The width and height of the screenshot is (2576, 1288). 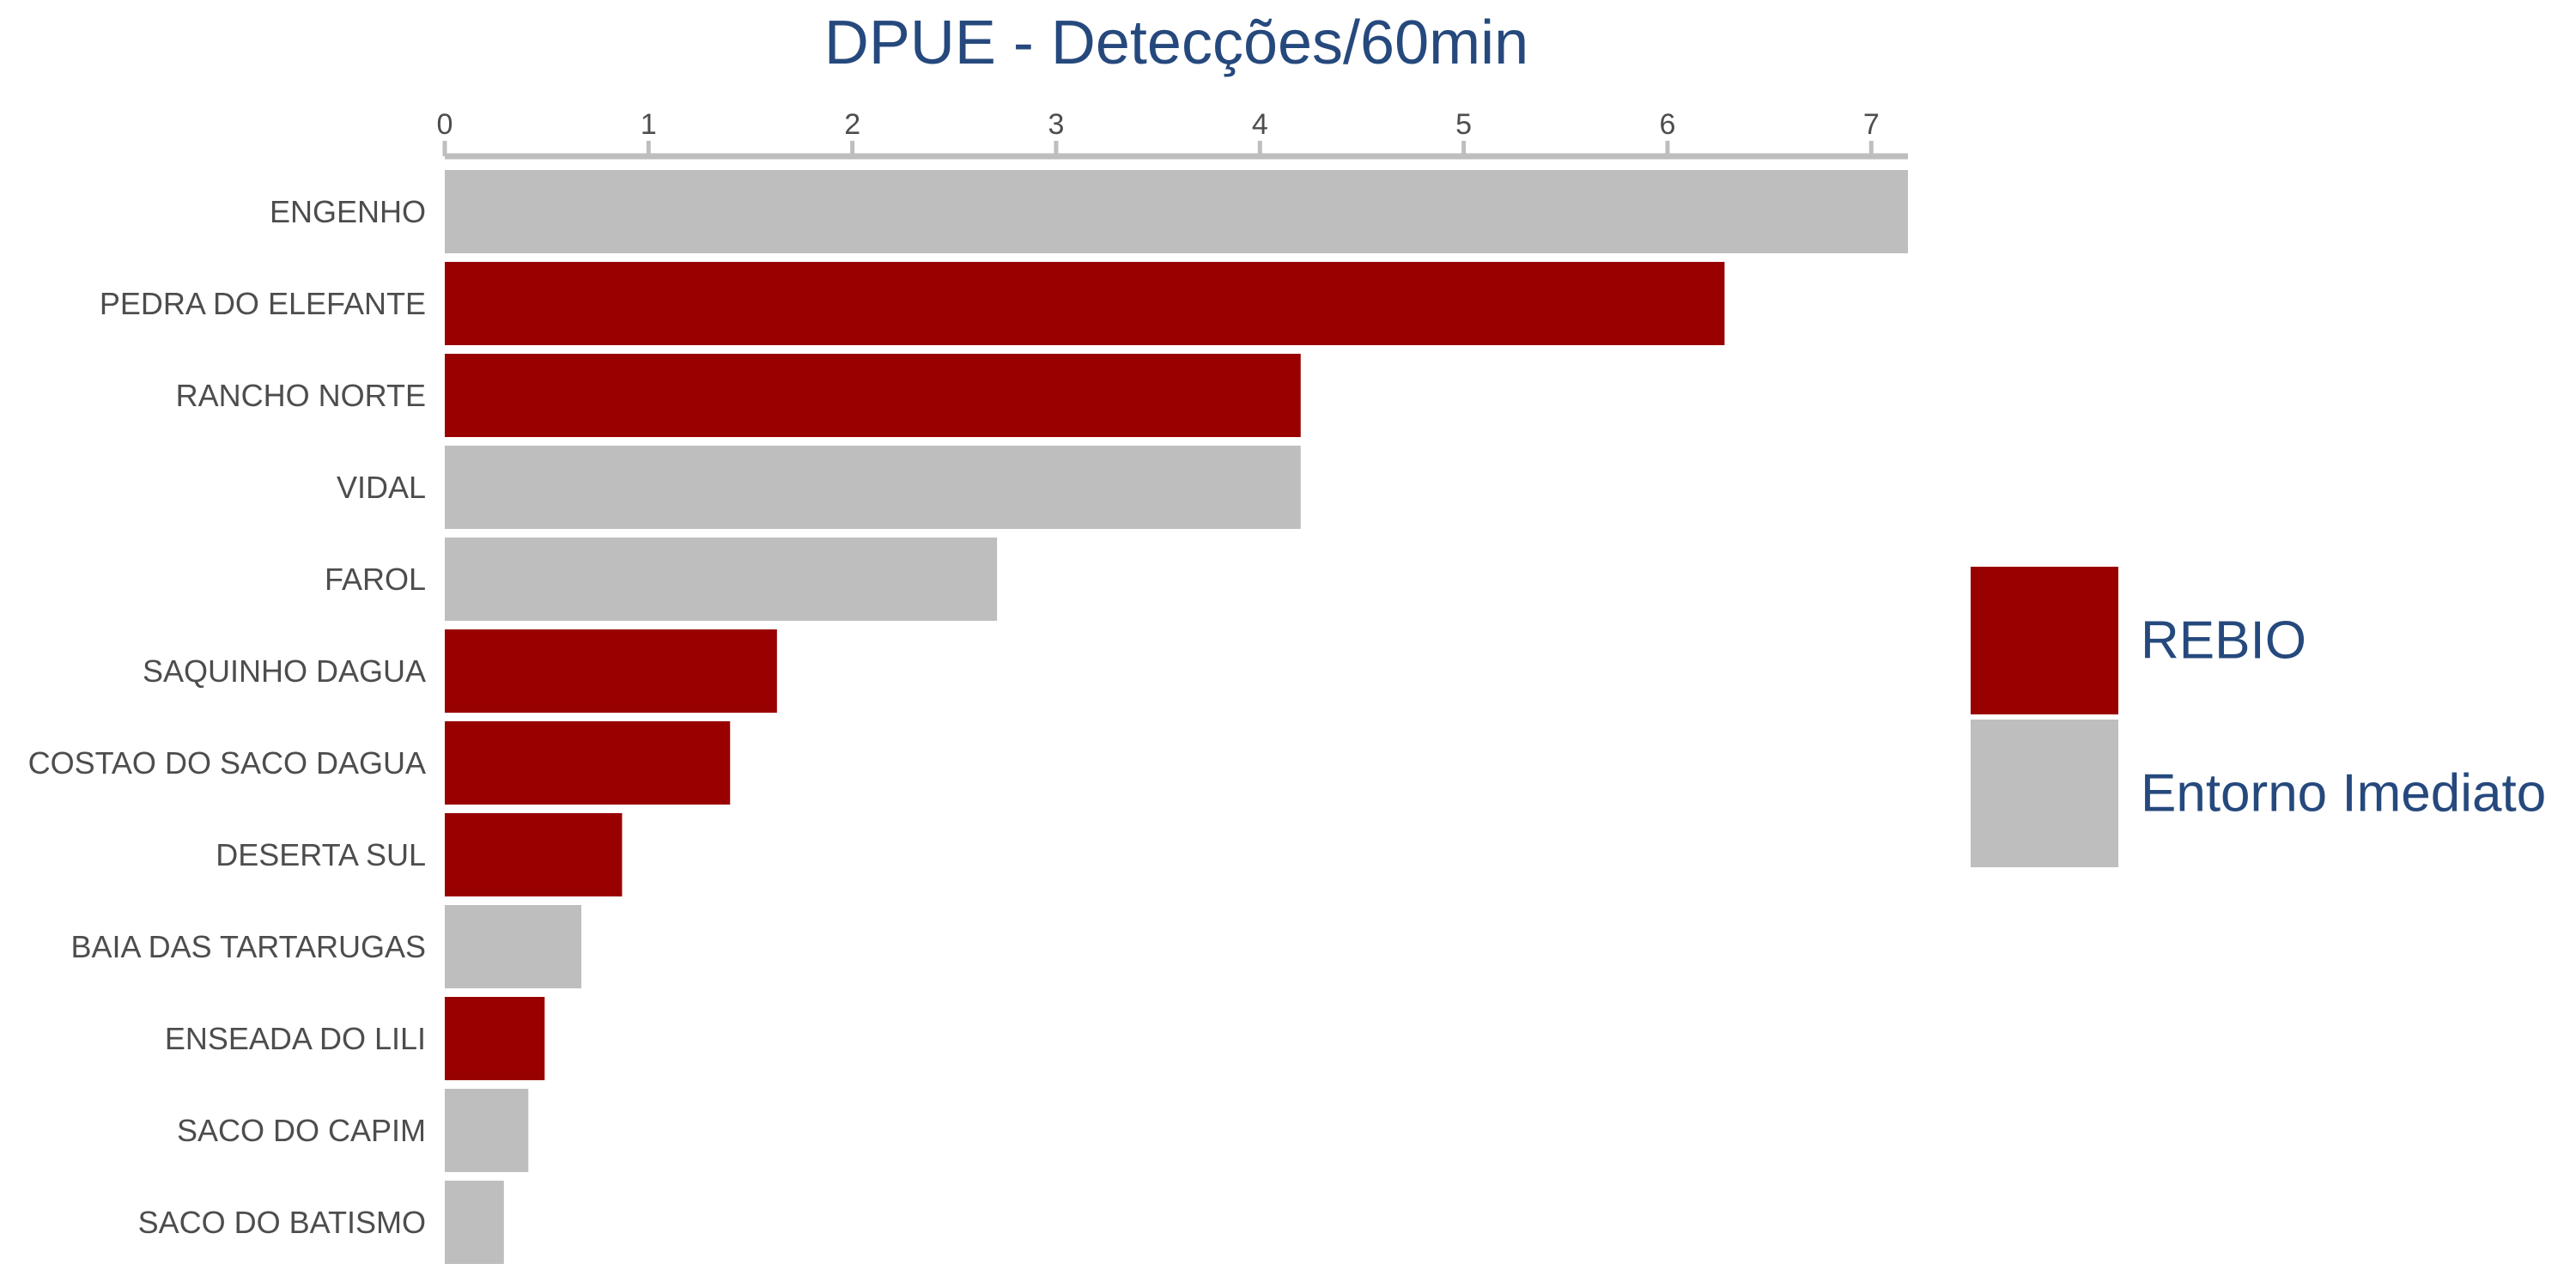 I want to click on legend: REBIO Entorno Imediato, so click(x=2258, y=717).